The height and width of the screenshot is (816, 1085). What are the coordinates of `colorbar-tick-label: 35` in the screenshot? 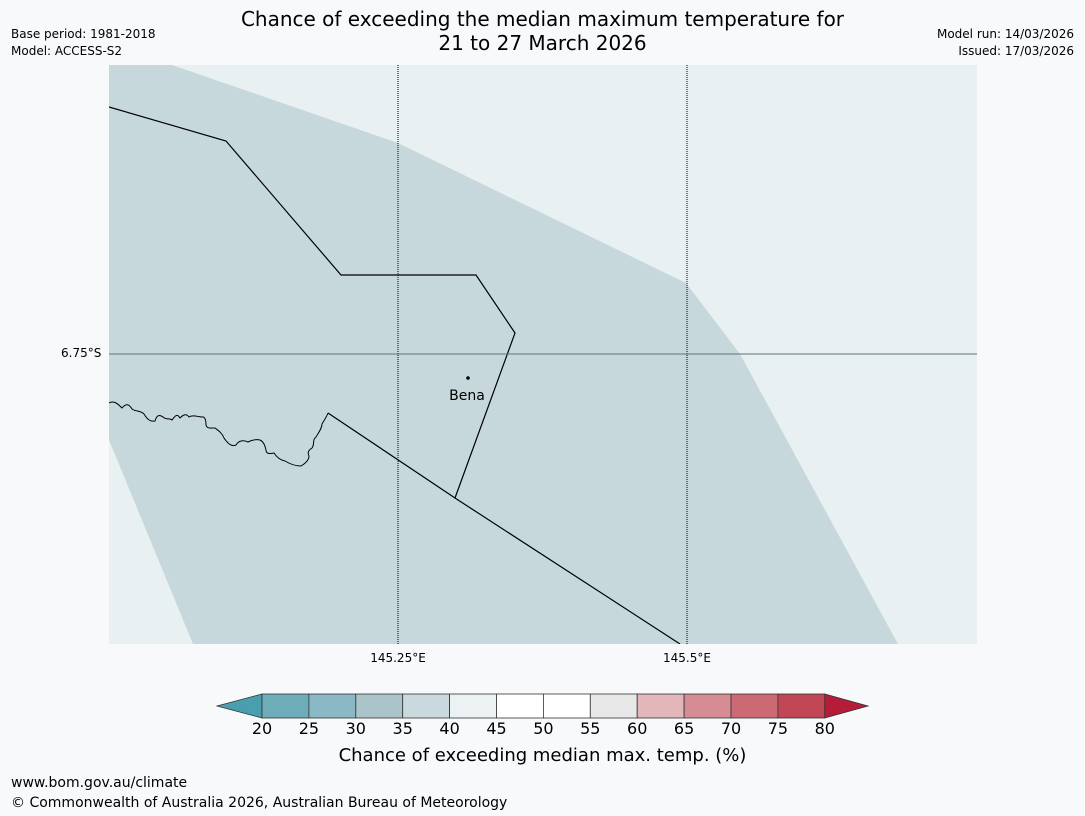 It's located at (402, 728).